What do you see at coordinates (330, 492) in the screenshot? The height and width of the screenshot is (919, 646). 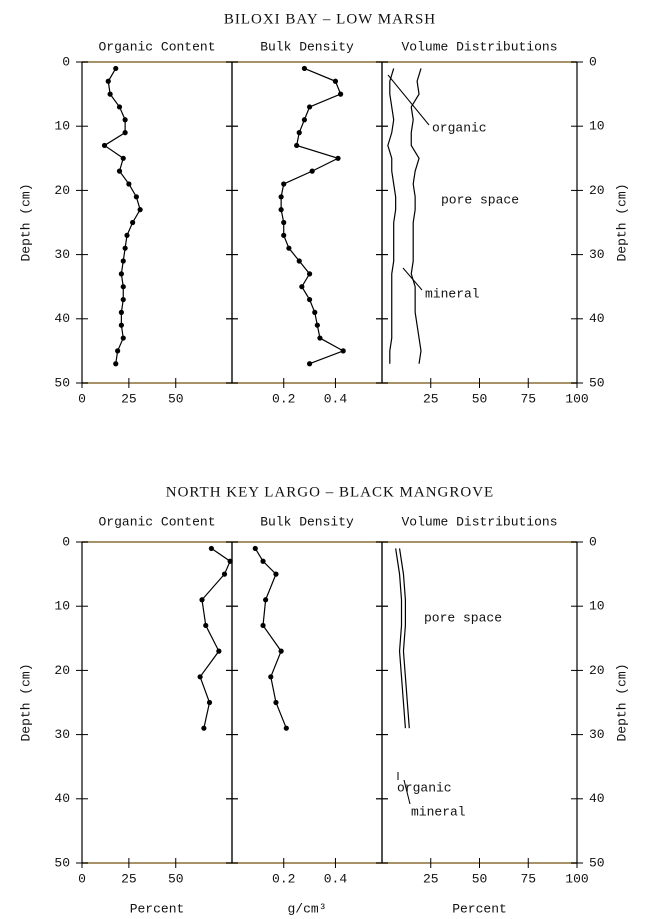 I see `figure-title: NORTH KEY LARGO – BLACK MANGROVE` at bounding box center [330, 492].